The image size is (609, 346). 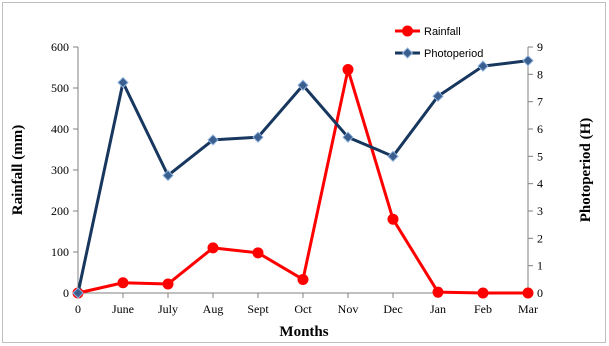 I want to click on x-tick-label: Nov, so click(x=348, y=309).